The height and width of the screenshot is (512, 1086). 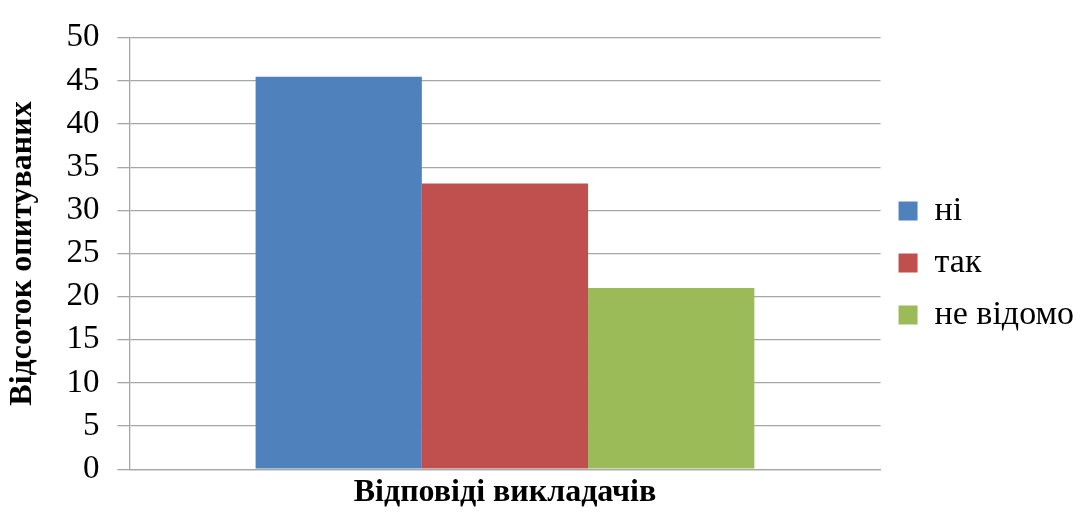 What do you see at coordinates (83, 35) in the screenshot?
I see `y-tick-label: 50` at bounding box center [83, 35].